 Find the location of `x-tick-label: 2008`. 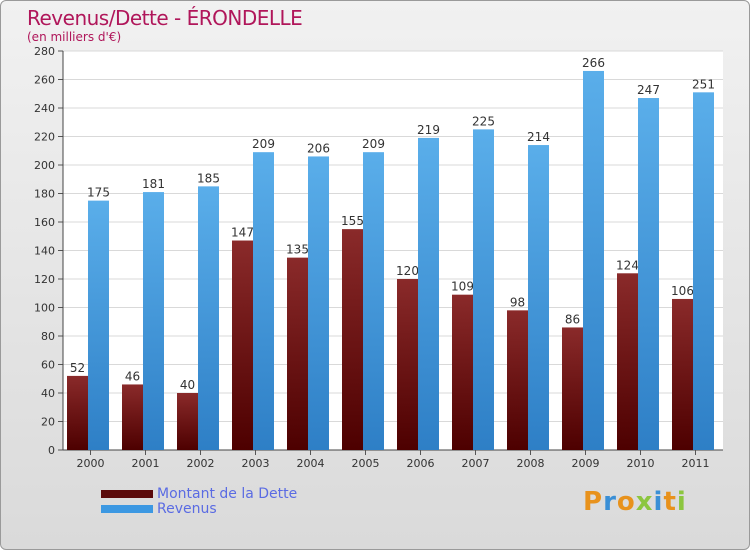

x-tick-label: 2008 is located at coordinates (531, 463).